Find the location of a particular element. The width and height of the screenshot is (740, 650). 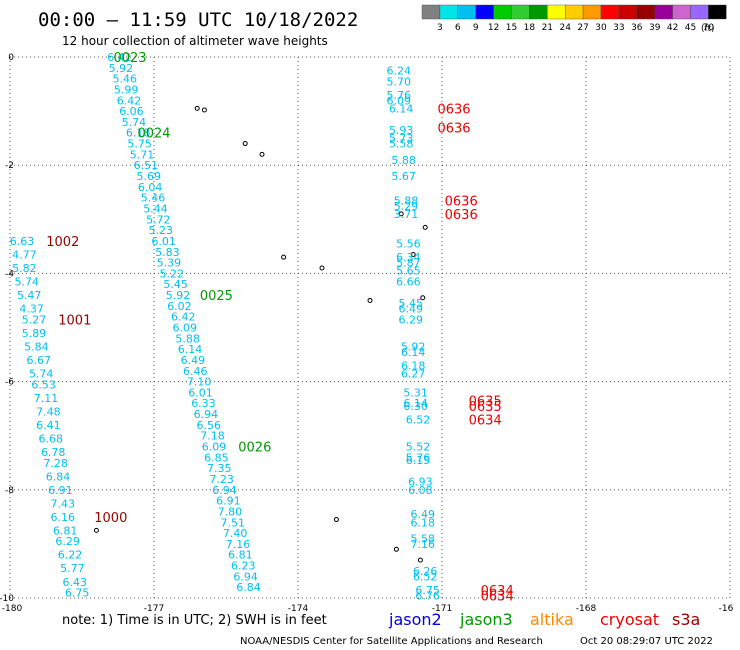

swh-point-label: 6.81 is located at coordinates (65, 530).